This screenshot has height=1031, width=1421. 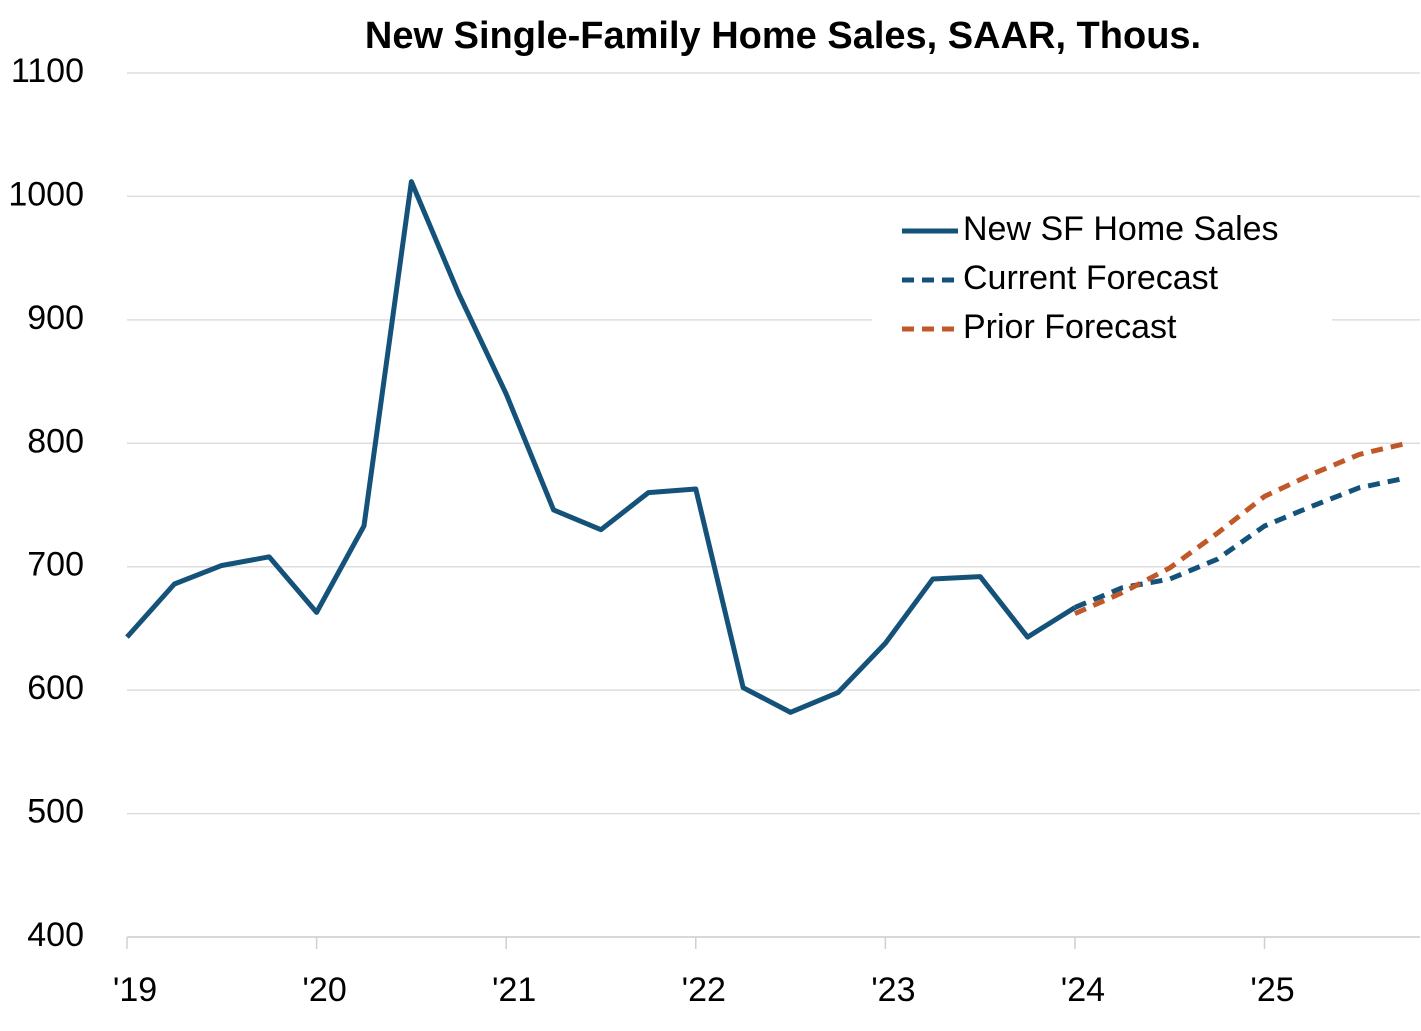 I want to click on legend-label: Prior Forecast, so click(x=1070, y=327).